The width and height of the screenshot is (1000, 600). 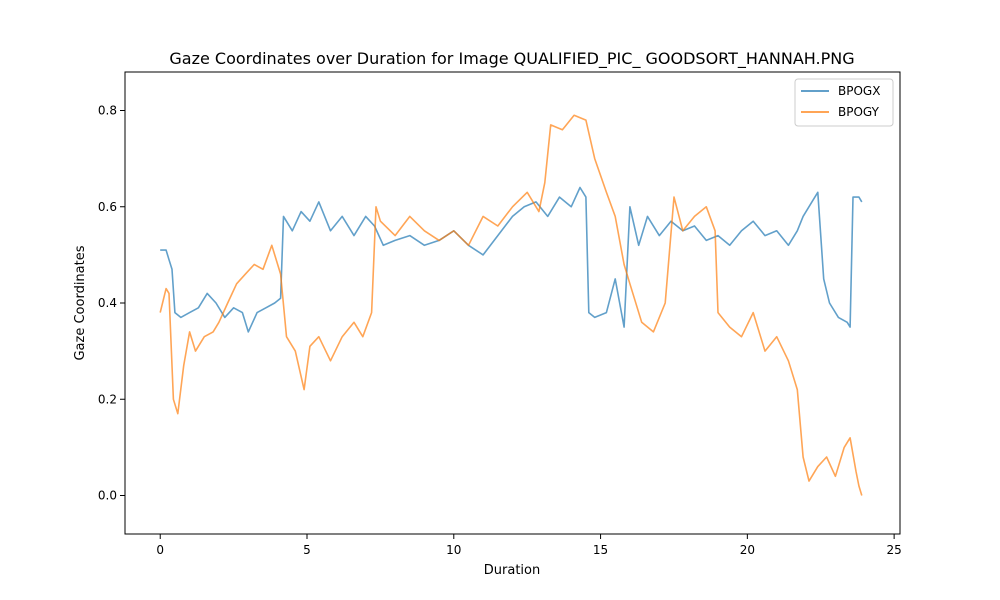 I want to click on x-tick-label: 5, so click(x=307, y=550).